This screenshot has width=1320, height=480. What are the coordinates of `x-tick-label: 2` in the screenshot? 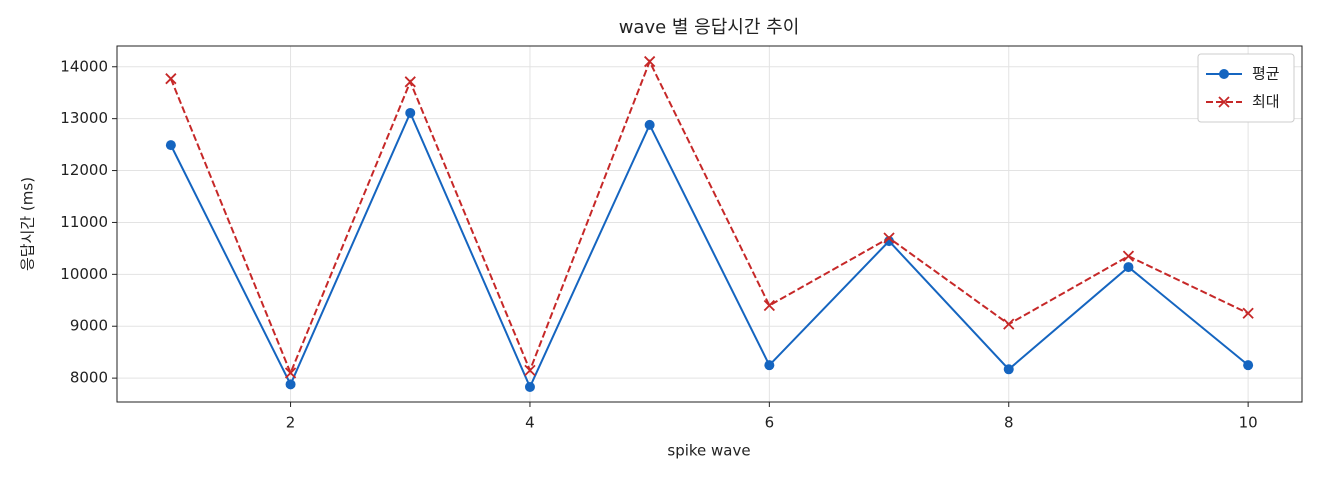 It's located at (291, 423).